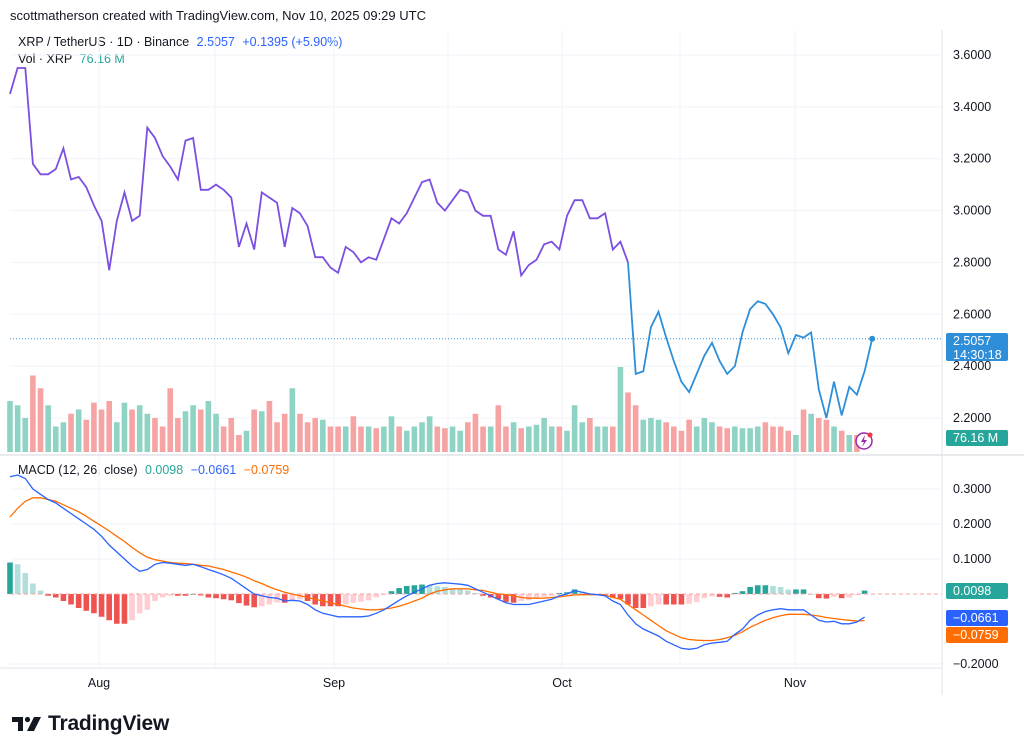  I want to click on macd-hist-value: 0.0098, so click(164, 470).